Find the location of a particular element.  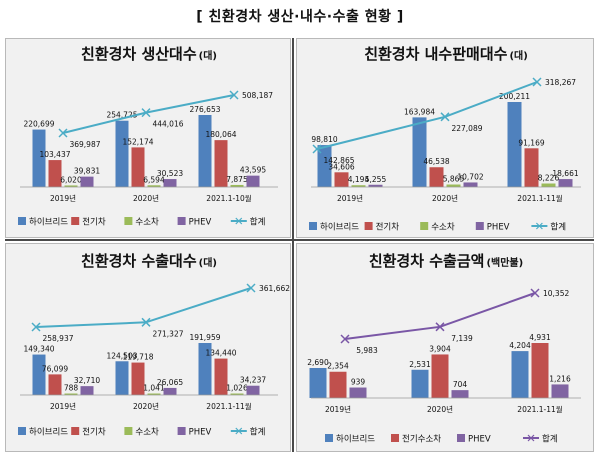

total-data-label: 10,352 is located at coordinates (556, 293).